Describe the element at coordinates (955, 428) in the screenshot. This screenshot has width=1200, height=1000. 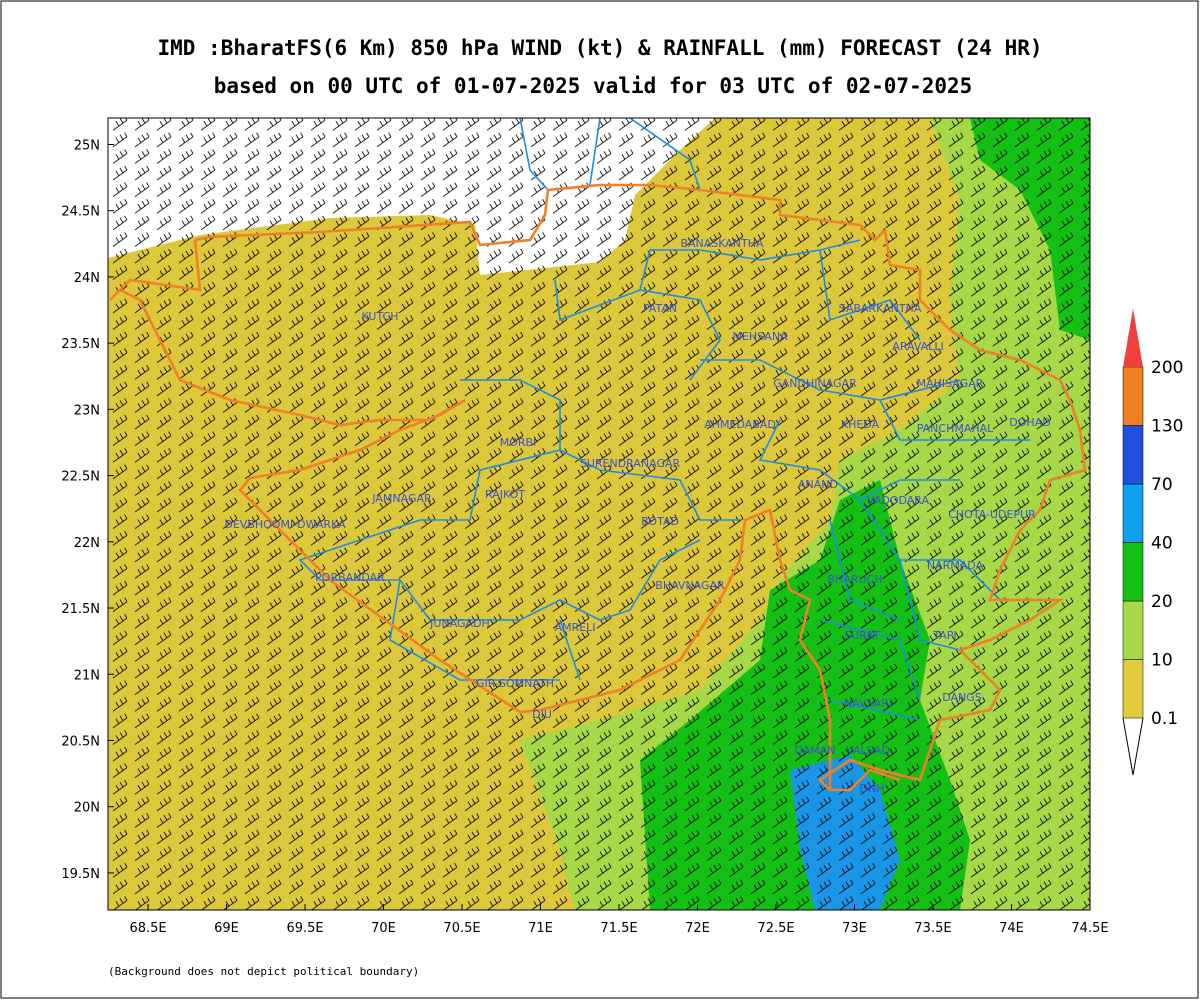
I see `district-label: PANCHMAHAL` at that location.